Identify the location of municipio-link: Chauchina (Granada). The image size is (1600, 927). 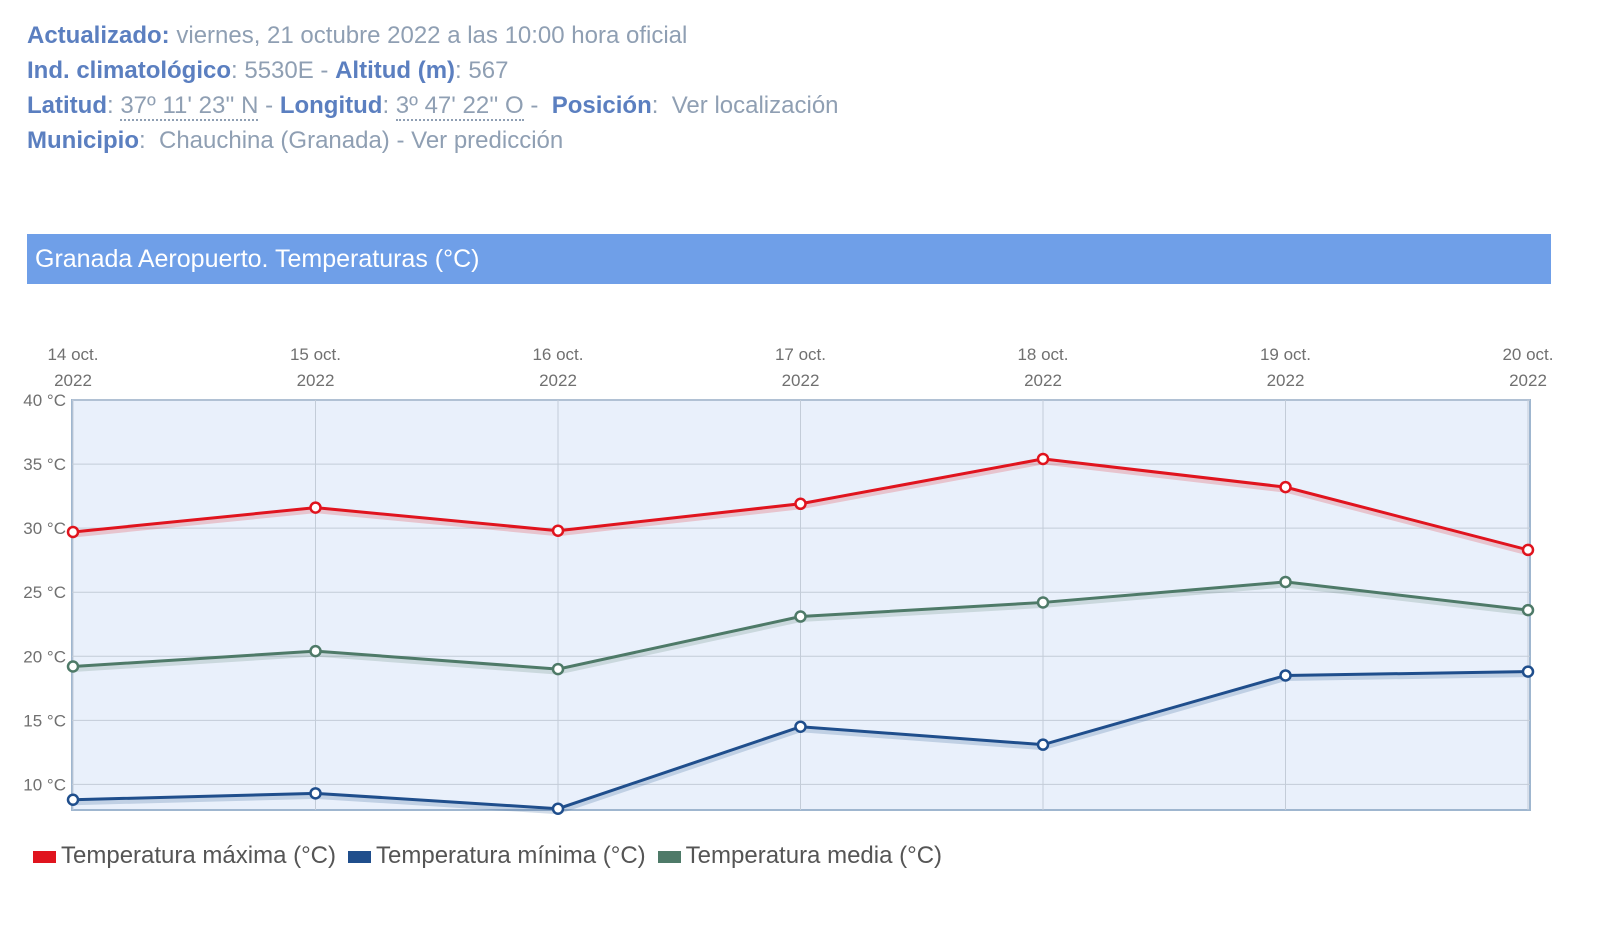
(274, 140).